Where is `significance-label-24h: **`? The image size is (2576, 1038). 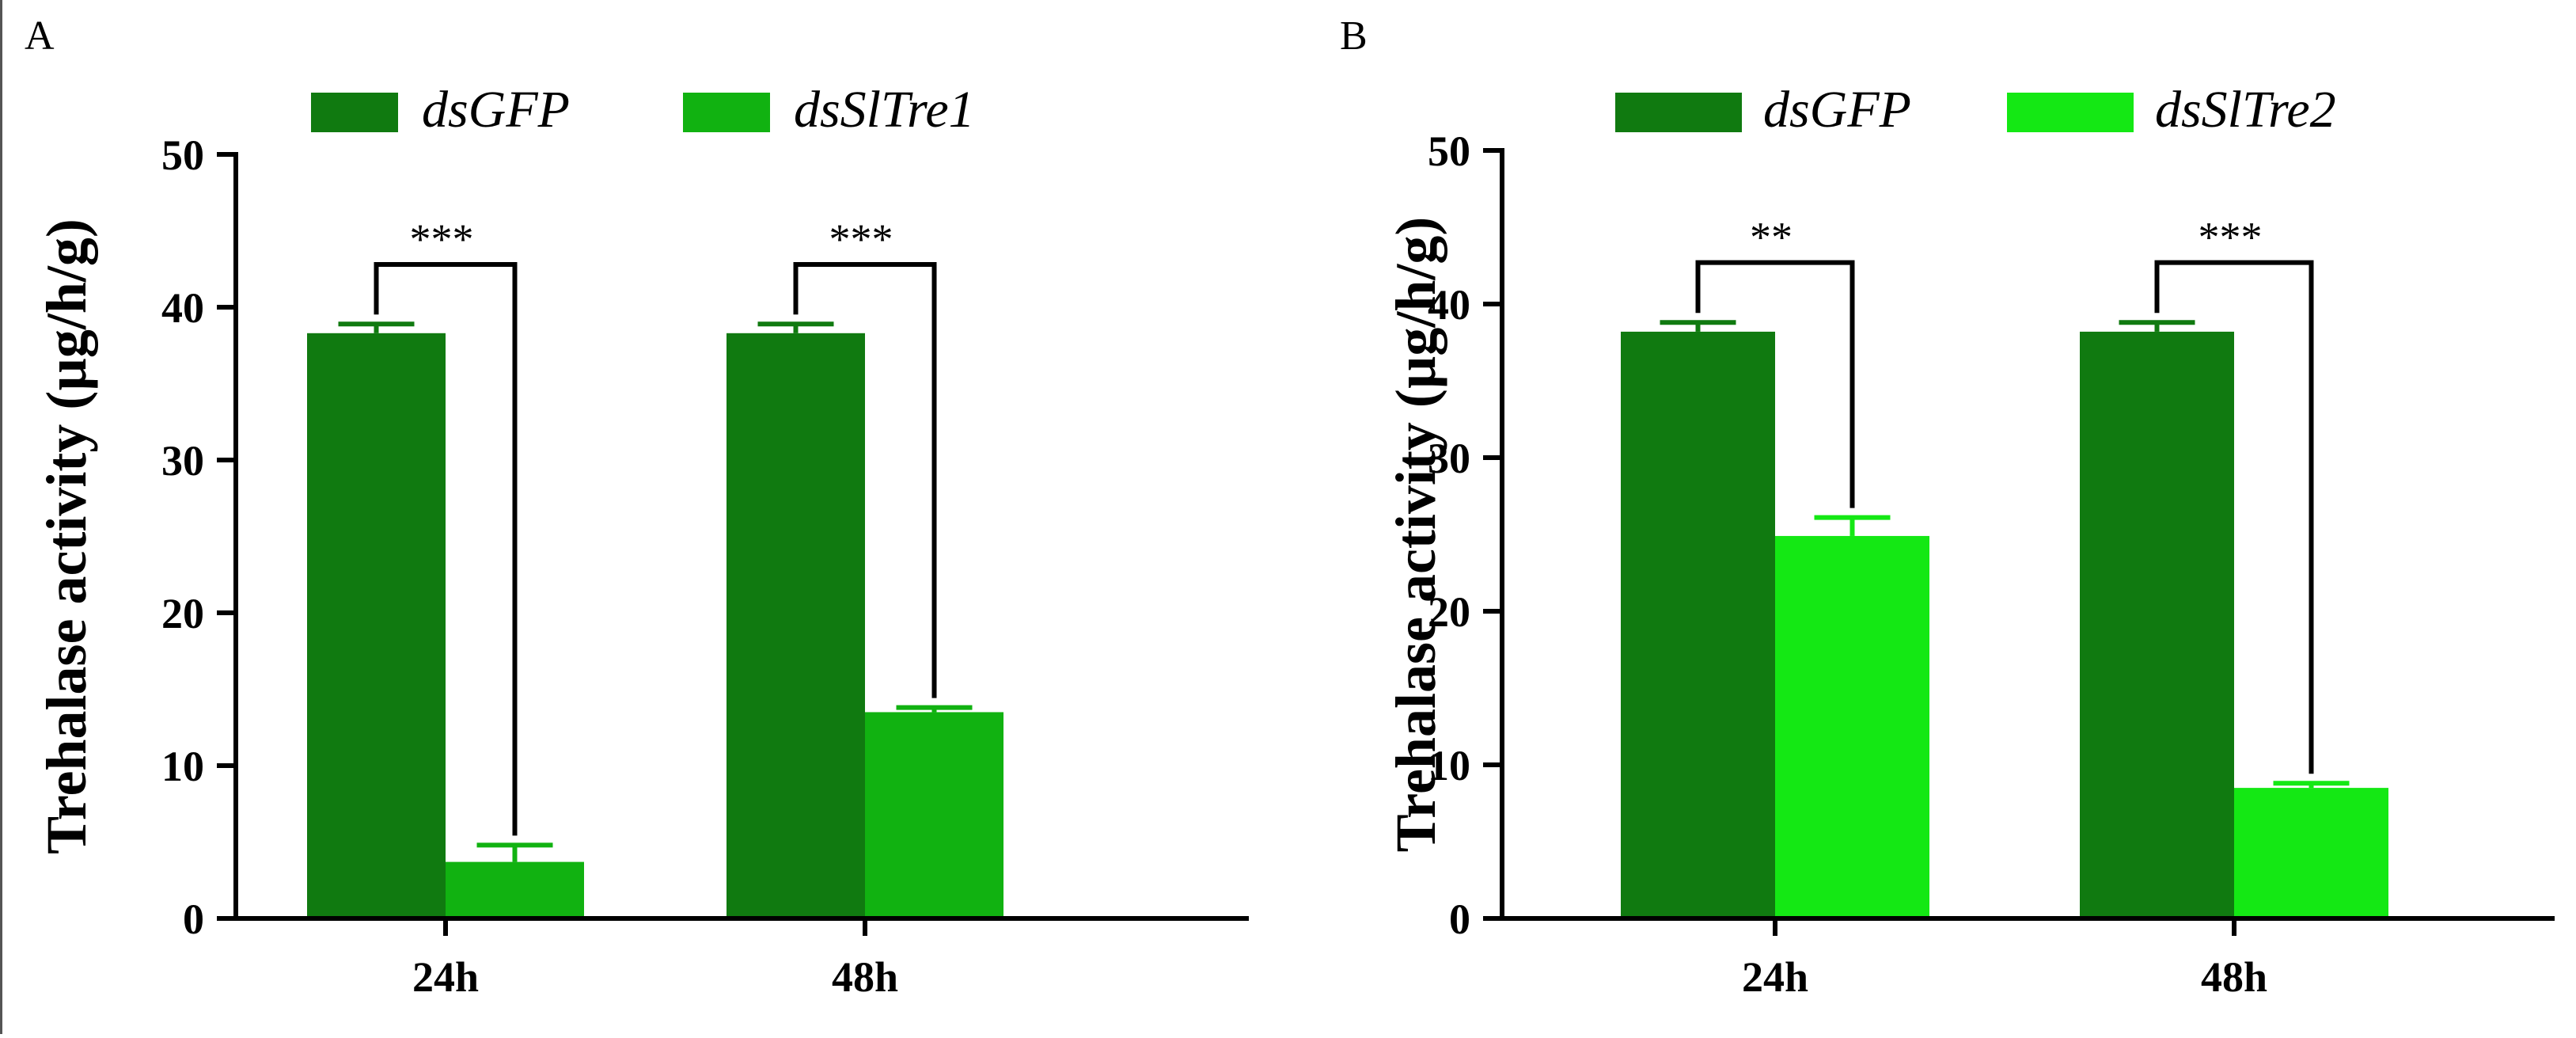 significance-label-24h: ** is located at coordinates (1771, 237).